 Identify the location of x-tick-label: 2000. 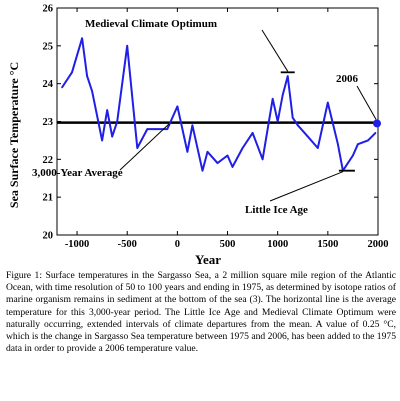
(378, 244).